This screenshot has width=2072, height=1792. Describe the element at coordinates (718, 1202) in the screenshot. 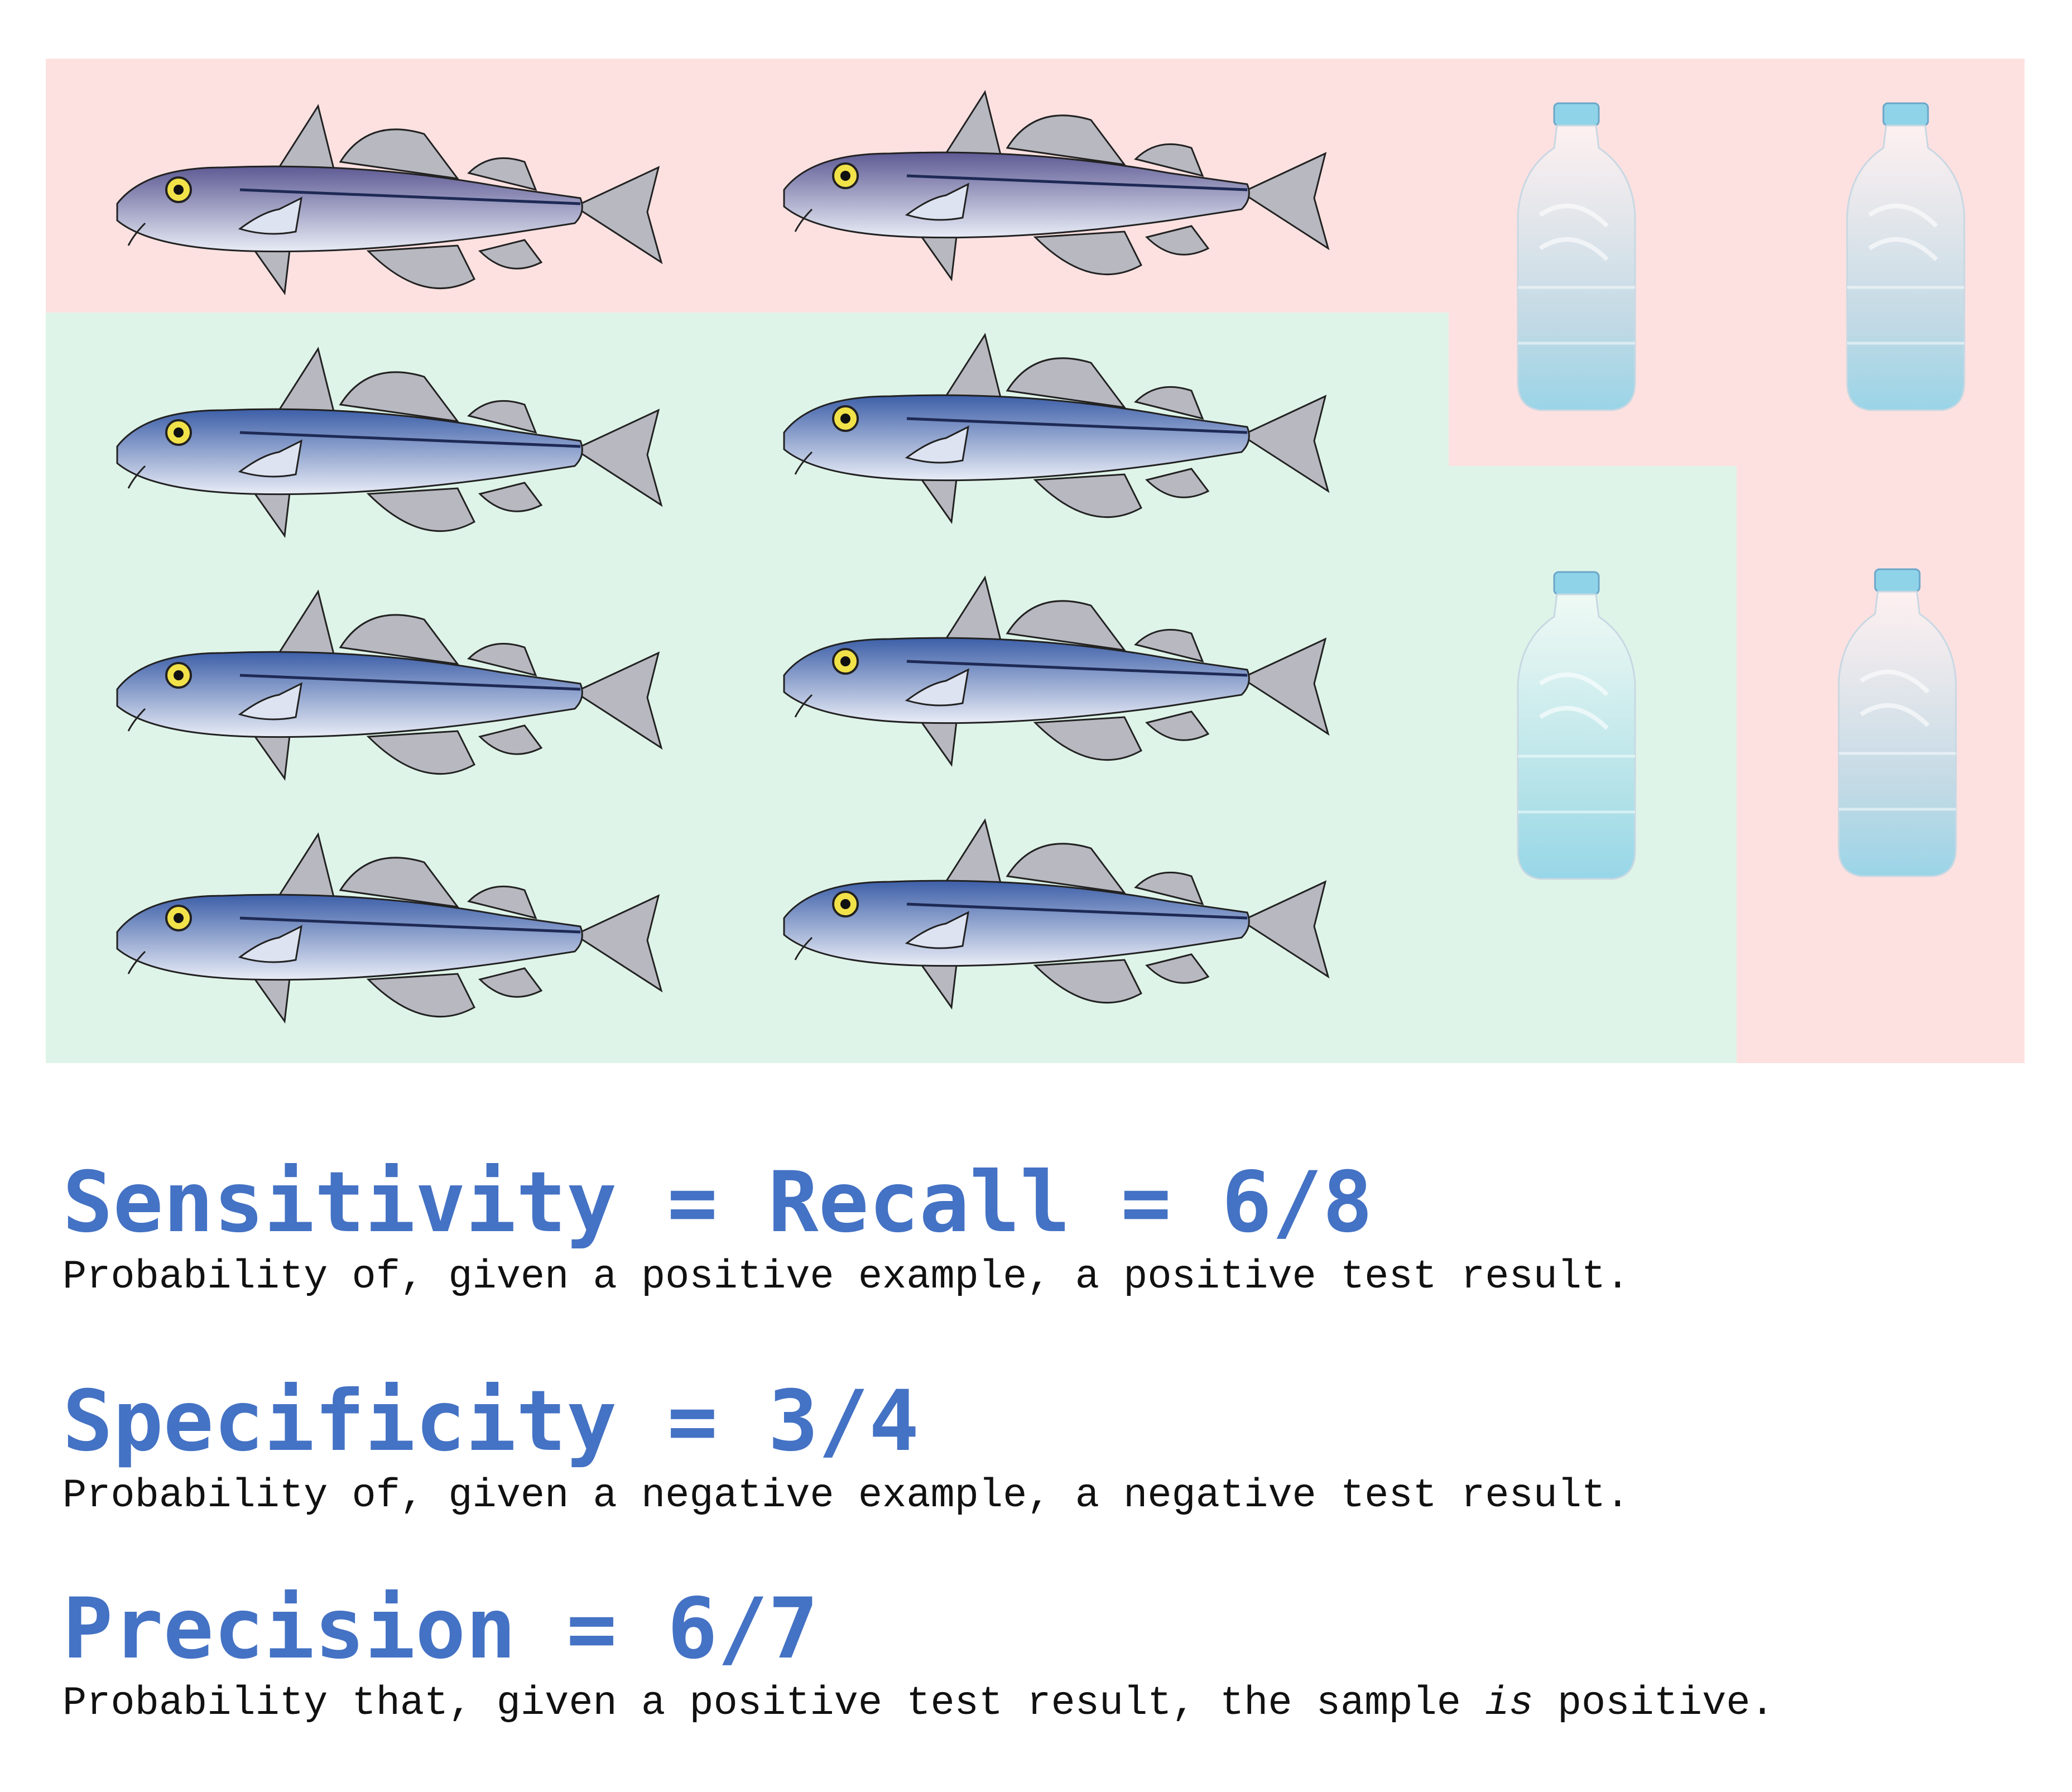

I see `metric-title: Sensitivity = Recall = 6/8` at that location.